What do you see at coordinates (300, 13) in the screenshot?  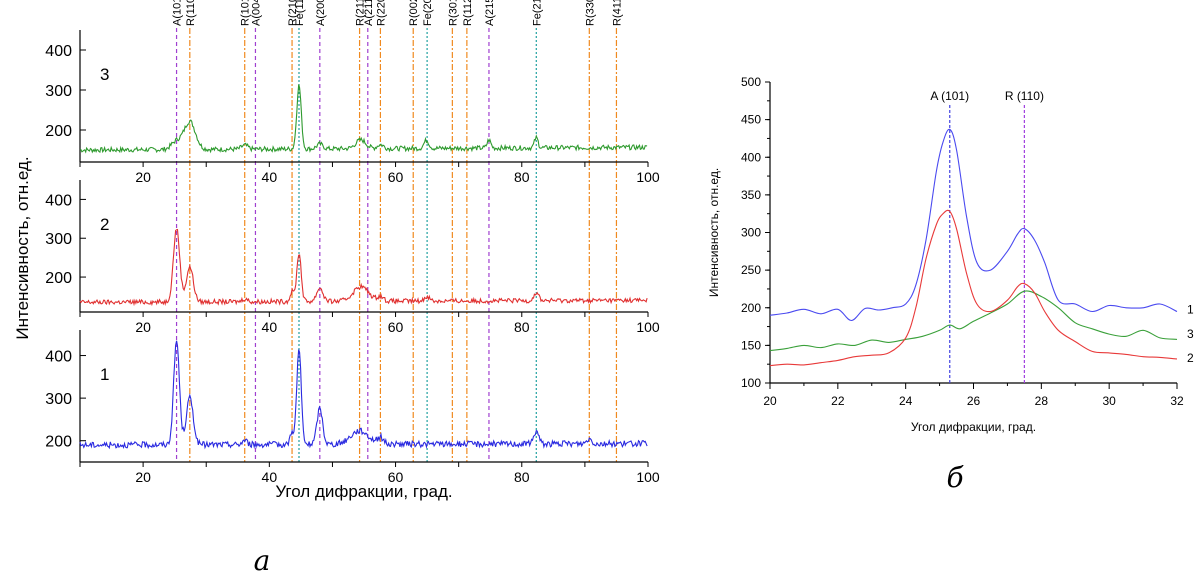 I see `reference-label: Fe(110)` at bounding box center [300, 13].